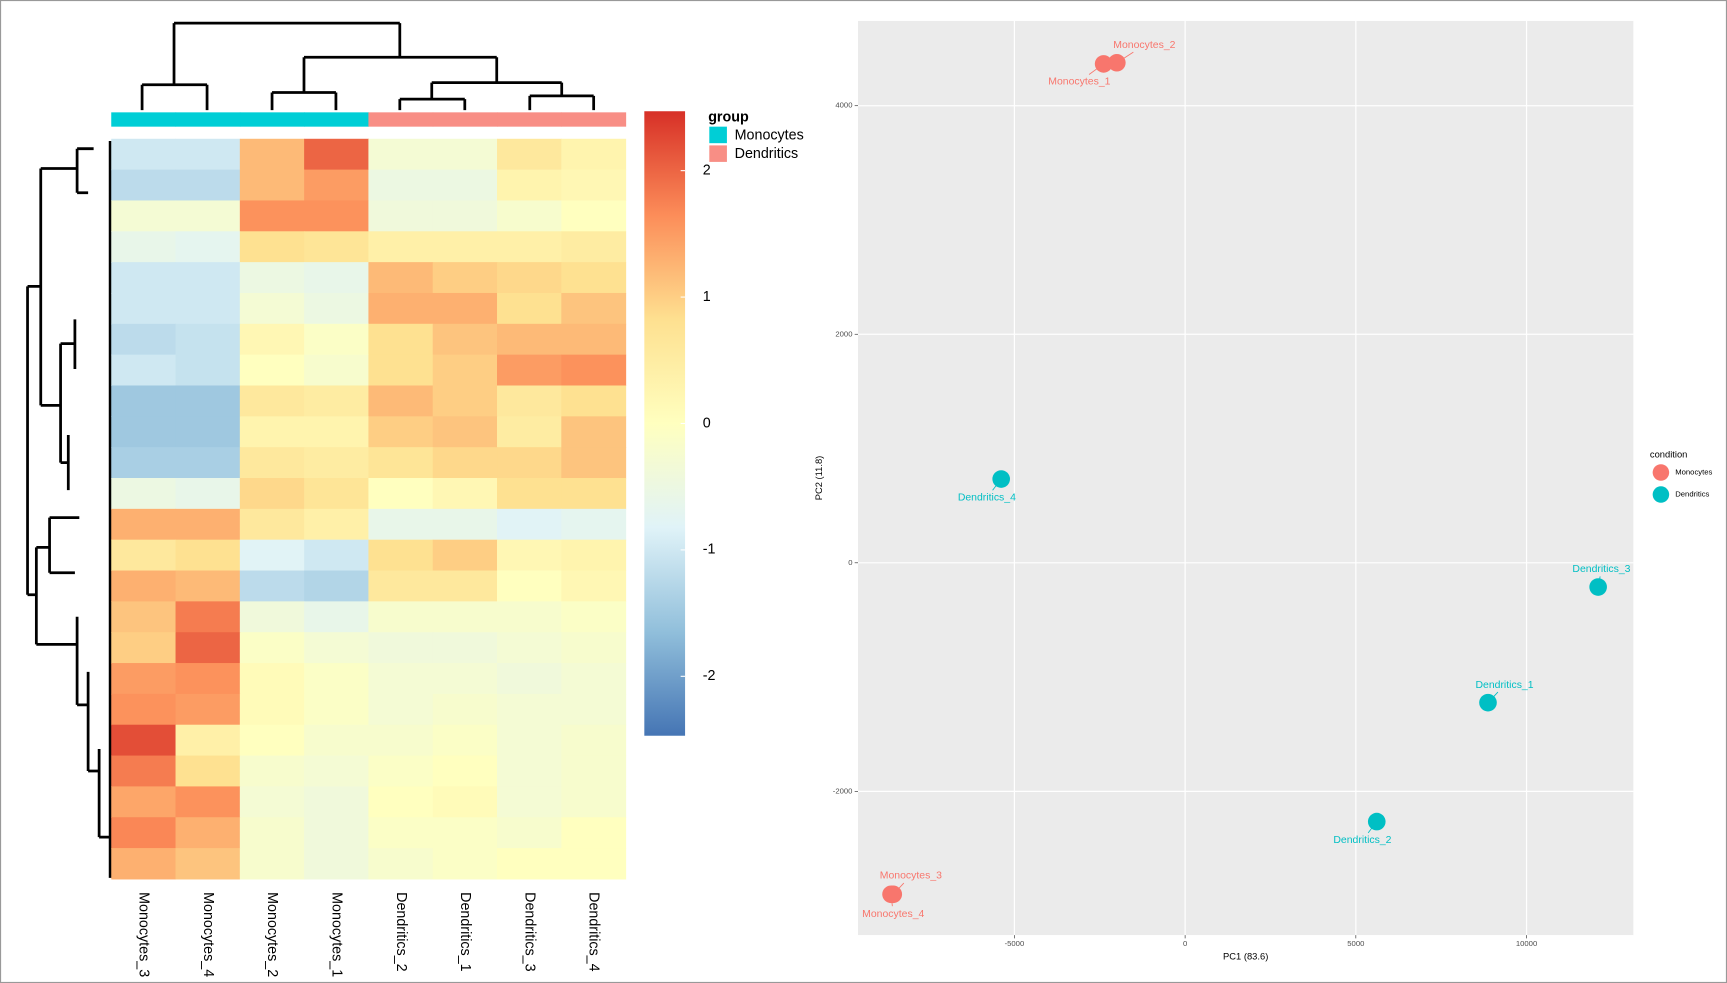 The image size is (1727, 983). I want to click on column-label: Monocytes_3, so click(144, 934).